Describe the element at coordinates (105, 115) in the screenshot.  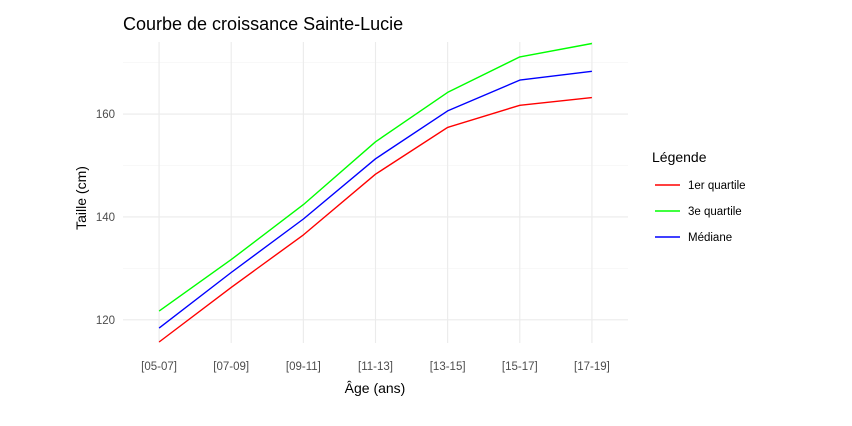
I see `y-tick-label: 160` at that location.